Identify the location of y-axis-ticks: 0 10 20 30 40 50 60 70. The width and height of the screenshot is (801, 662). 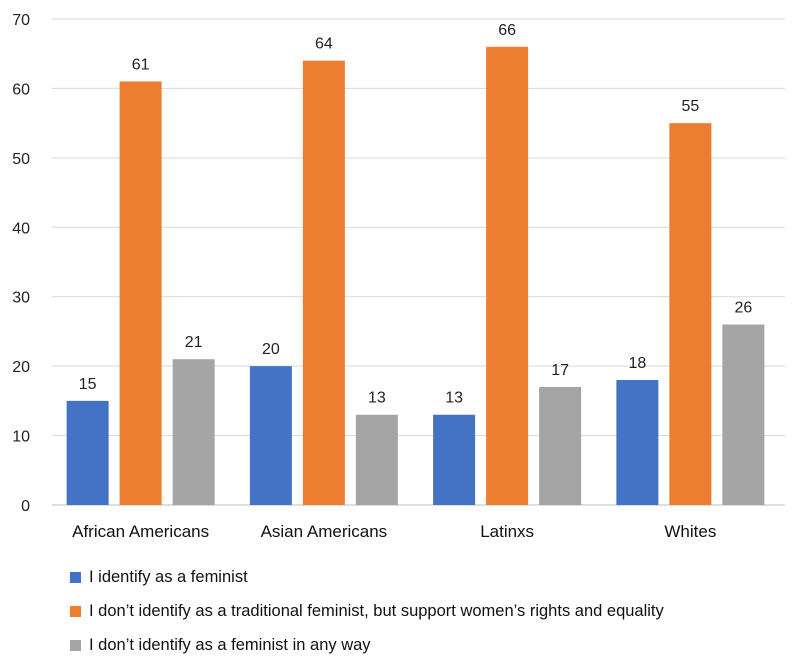
(21, 263).